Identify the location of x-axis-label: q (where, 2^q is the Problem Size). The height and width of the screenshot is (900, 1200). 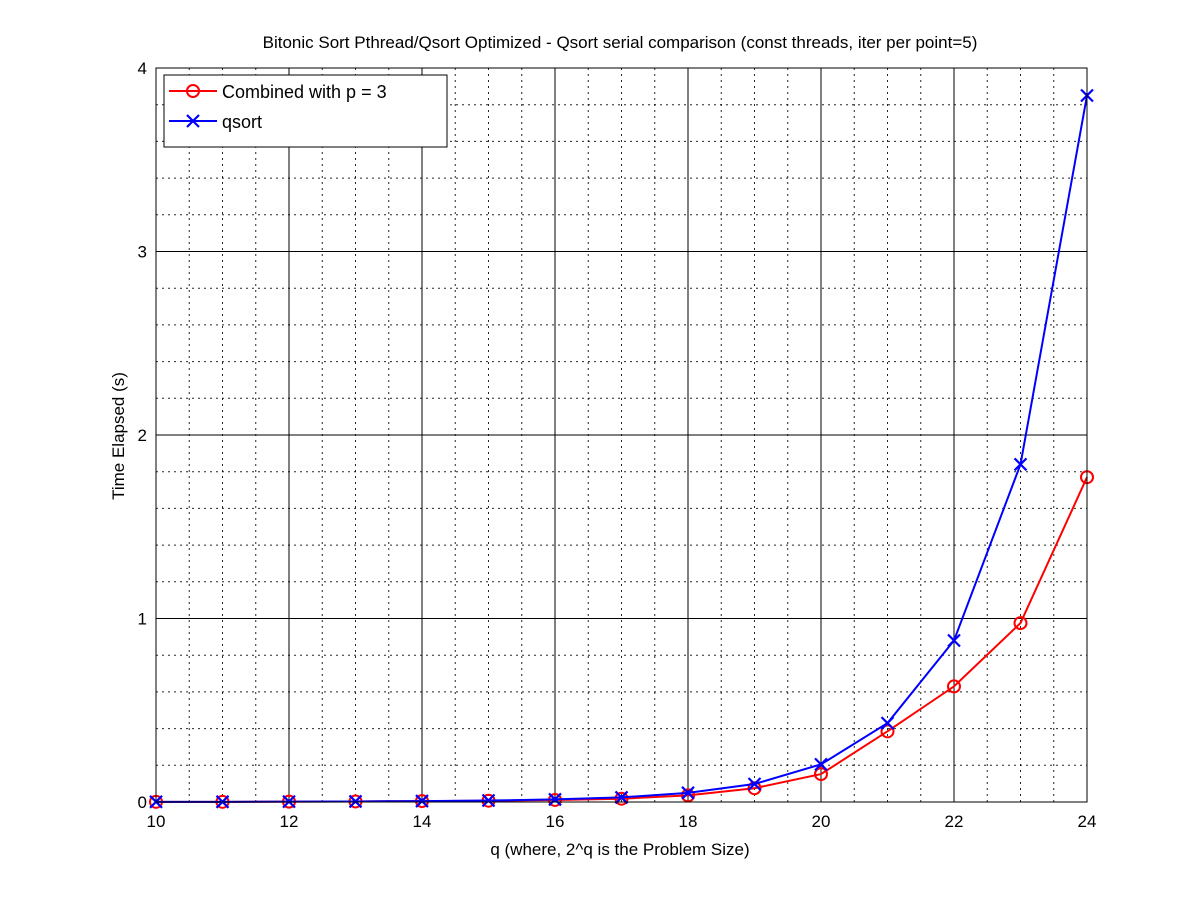
(619, 849).